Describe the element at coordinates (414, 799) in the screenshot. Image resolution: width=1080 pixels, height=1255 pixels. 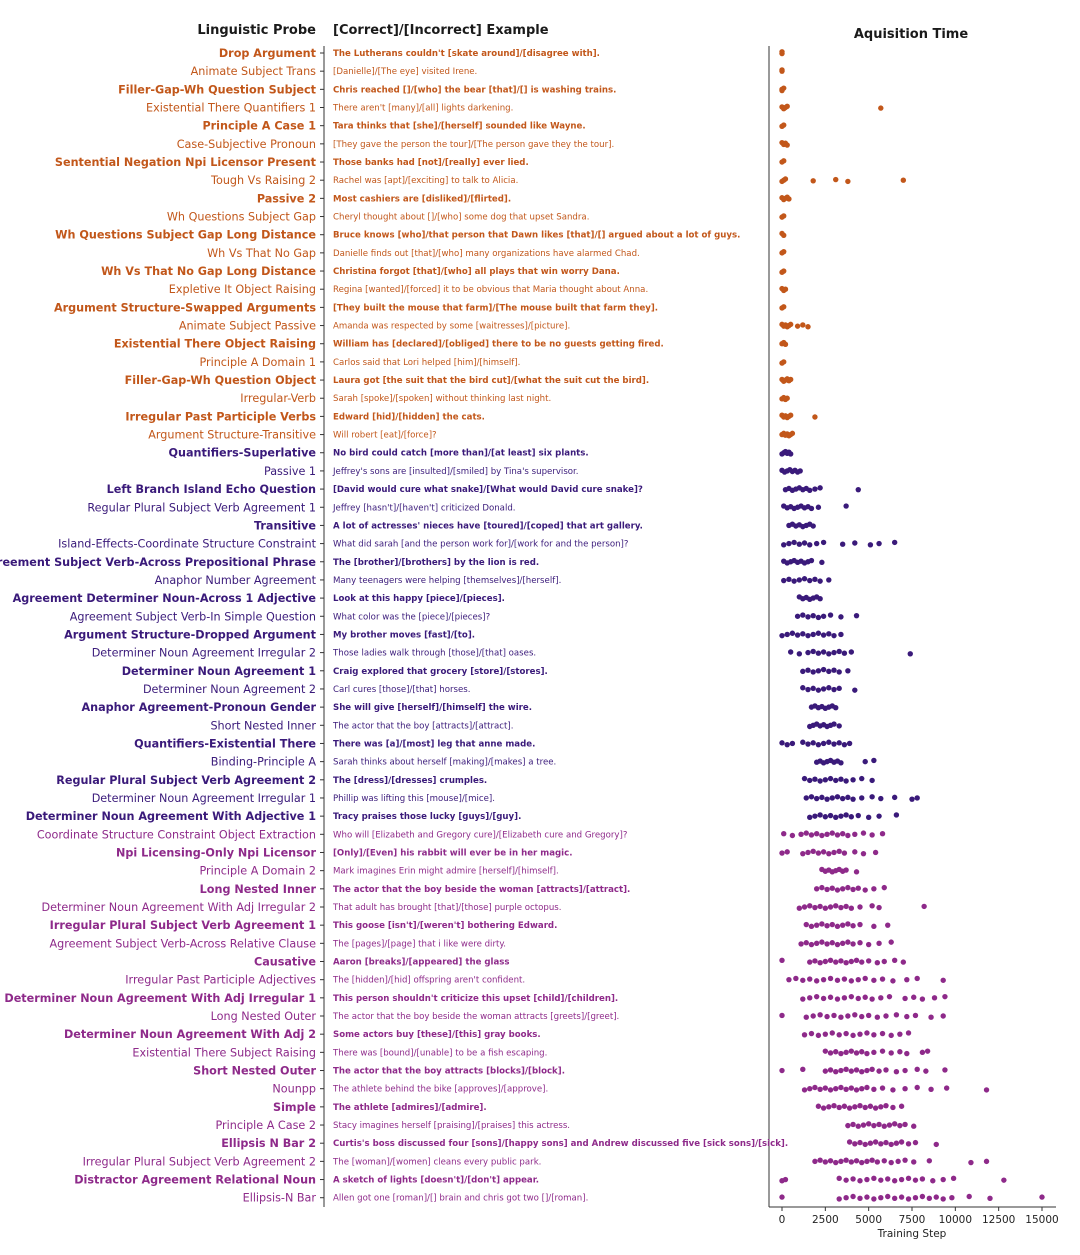
I see `example-sentence: Phillip was lifting this [mouse]/[mice].` at that location.